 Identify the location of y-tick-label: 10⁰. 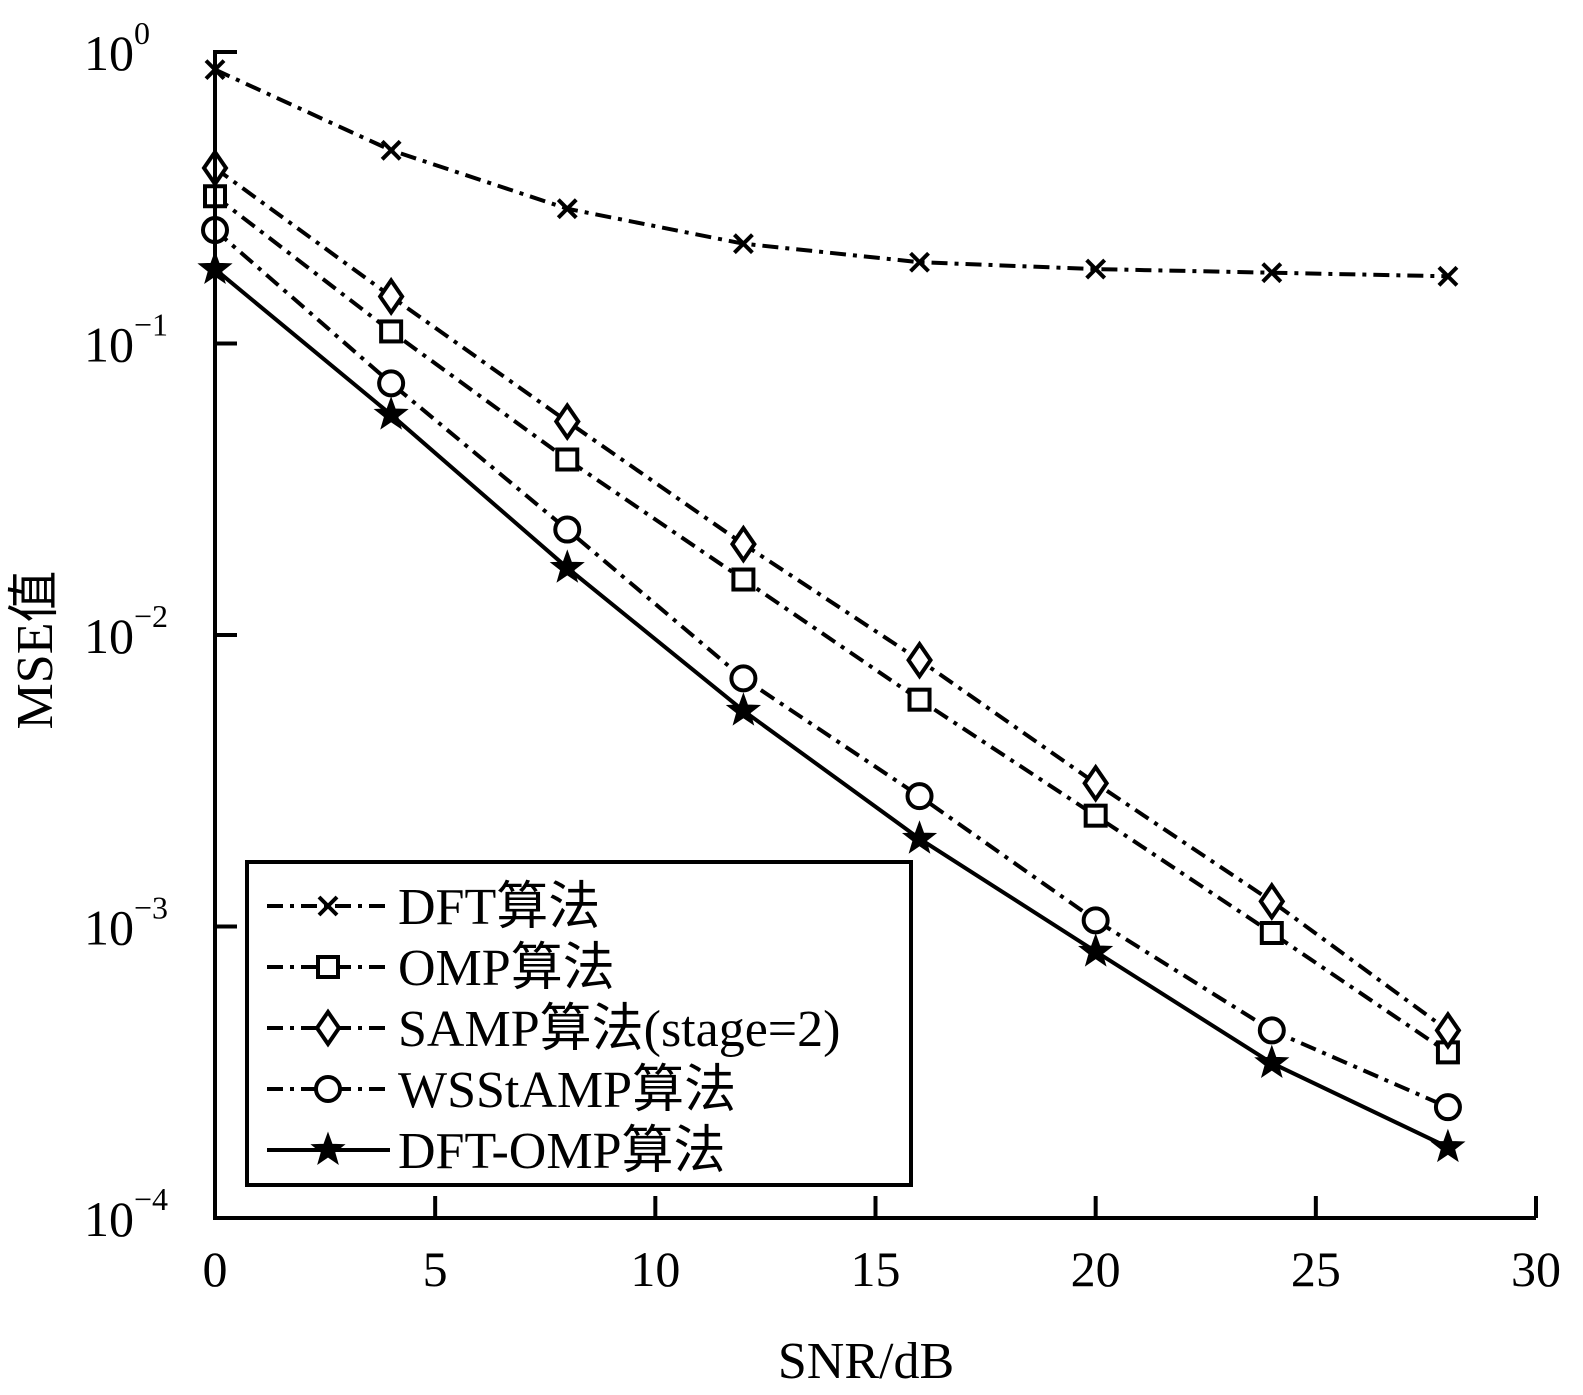
(117, 48).